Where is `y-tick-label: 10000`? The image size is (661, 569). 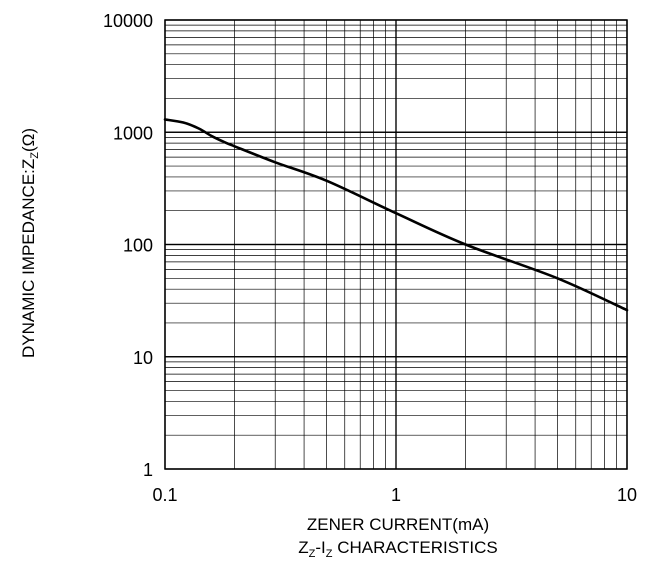 y-tick-label: 10000 is located at coordinates (128, 21).